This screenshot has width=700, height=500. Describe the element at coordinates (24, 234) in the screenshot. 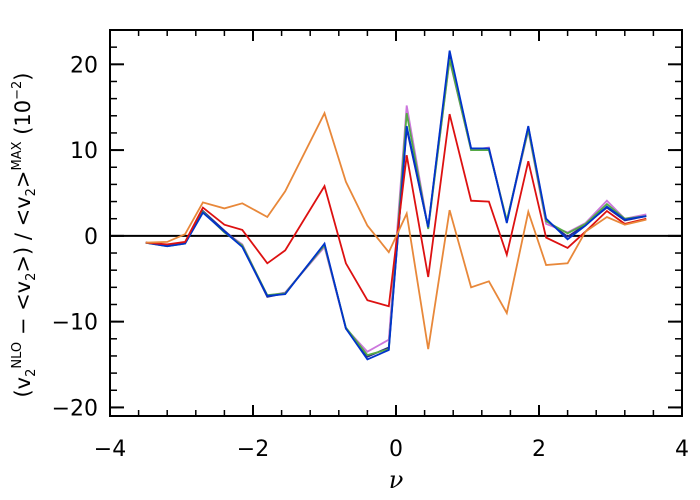

I see `y-axis-title: (v2NLO − <v2>) / <v2>MAX (10−2)` at that location.